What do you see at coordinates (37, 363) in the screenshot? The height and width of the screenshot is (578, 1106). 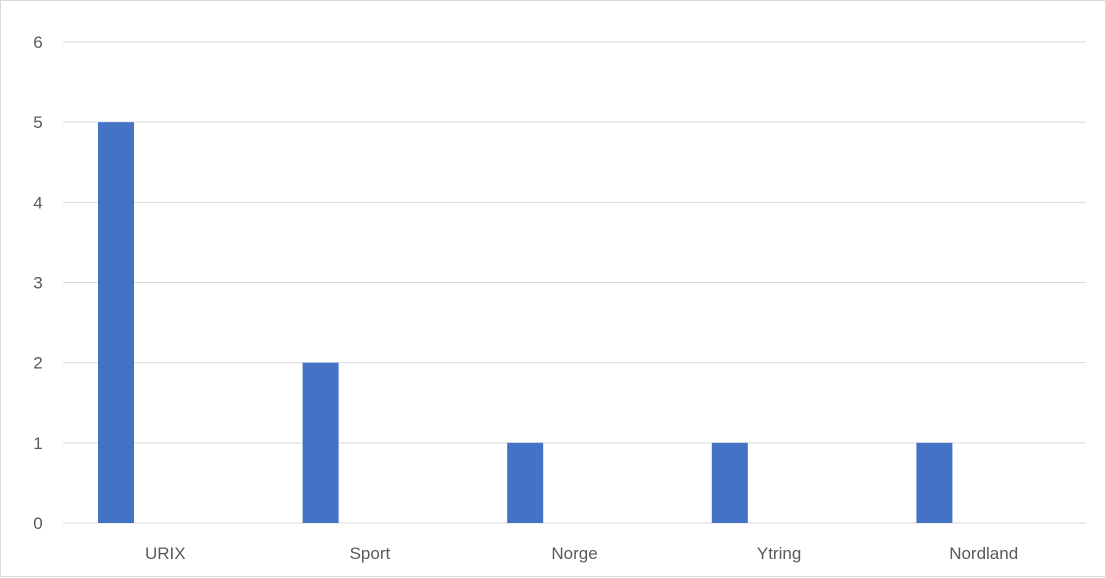 I see `y-tick-label: 2` at bounding box center [37, 363].